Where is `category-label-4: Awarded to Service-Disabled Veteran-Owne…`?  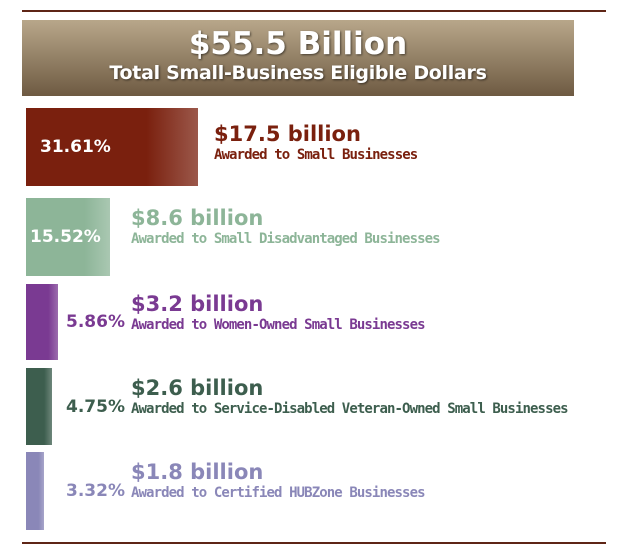
category-label-4: Awarded to Service-Disabled Veteran-Owne… is located at coordinates (350, 409).